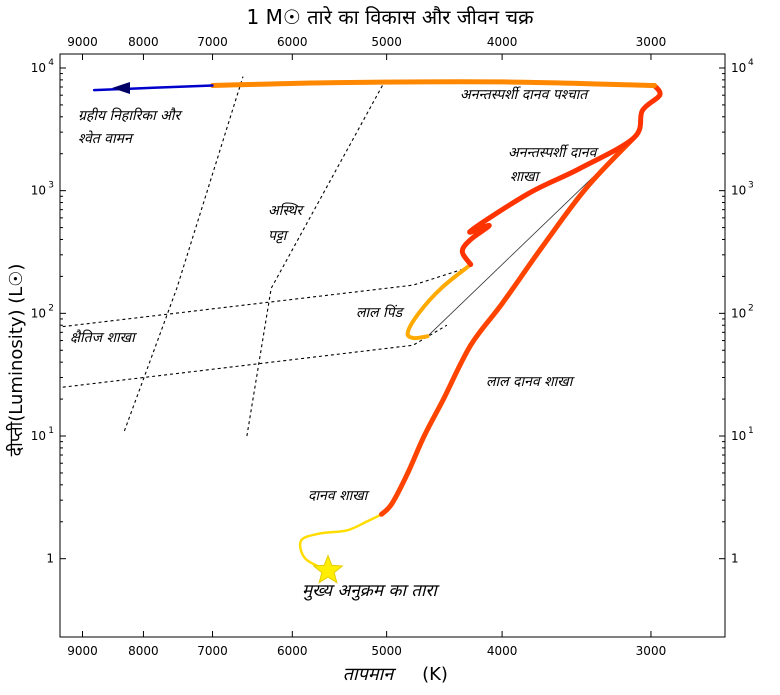 The width and height of the screenshot is (780, 695). I want to click on y-tick-exponent-left: 4, so click(51, 63).